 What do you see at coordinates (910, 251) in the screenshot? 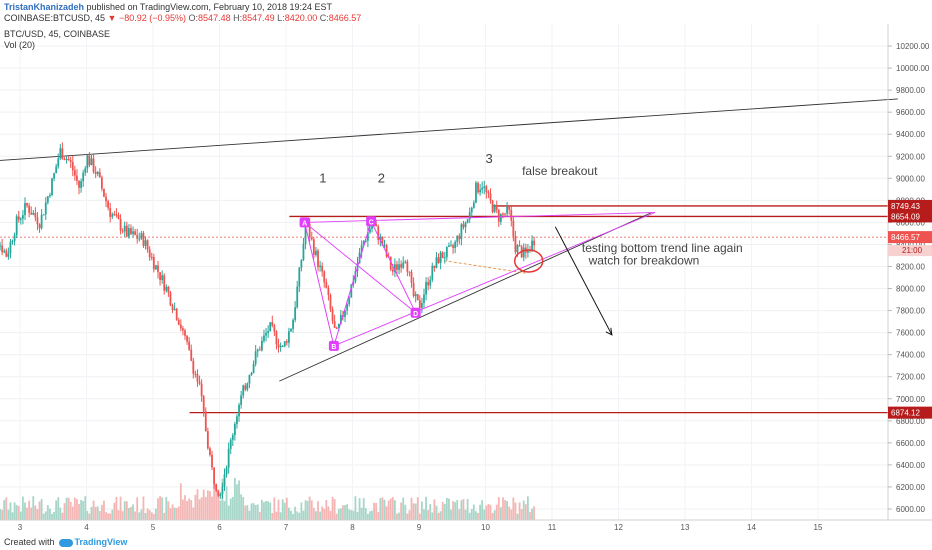
I see `countdown-box` at bounding box center [910, 251].